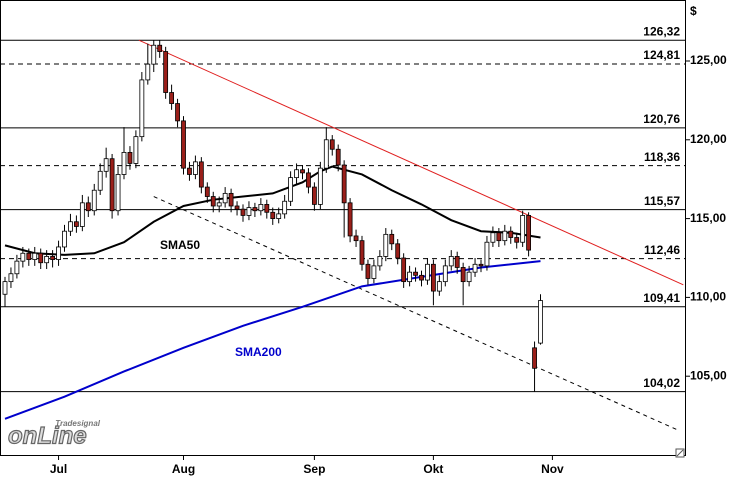 This screenshot has width=750, height=480. I want to click on x-tick-label: Nov, so click(552, 469).